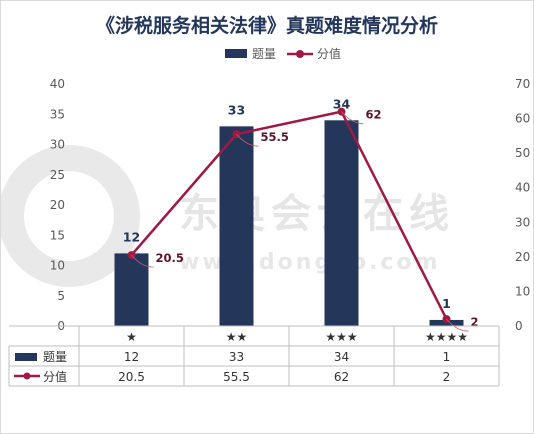  Describe the element at coordinates (522, 188) in the screenshot. I see `y-right-tick: 40` at that location.